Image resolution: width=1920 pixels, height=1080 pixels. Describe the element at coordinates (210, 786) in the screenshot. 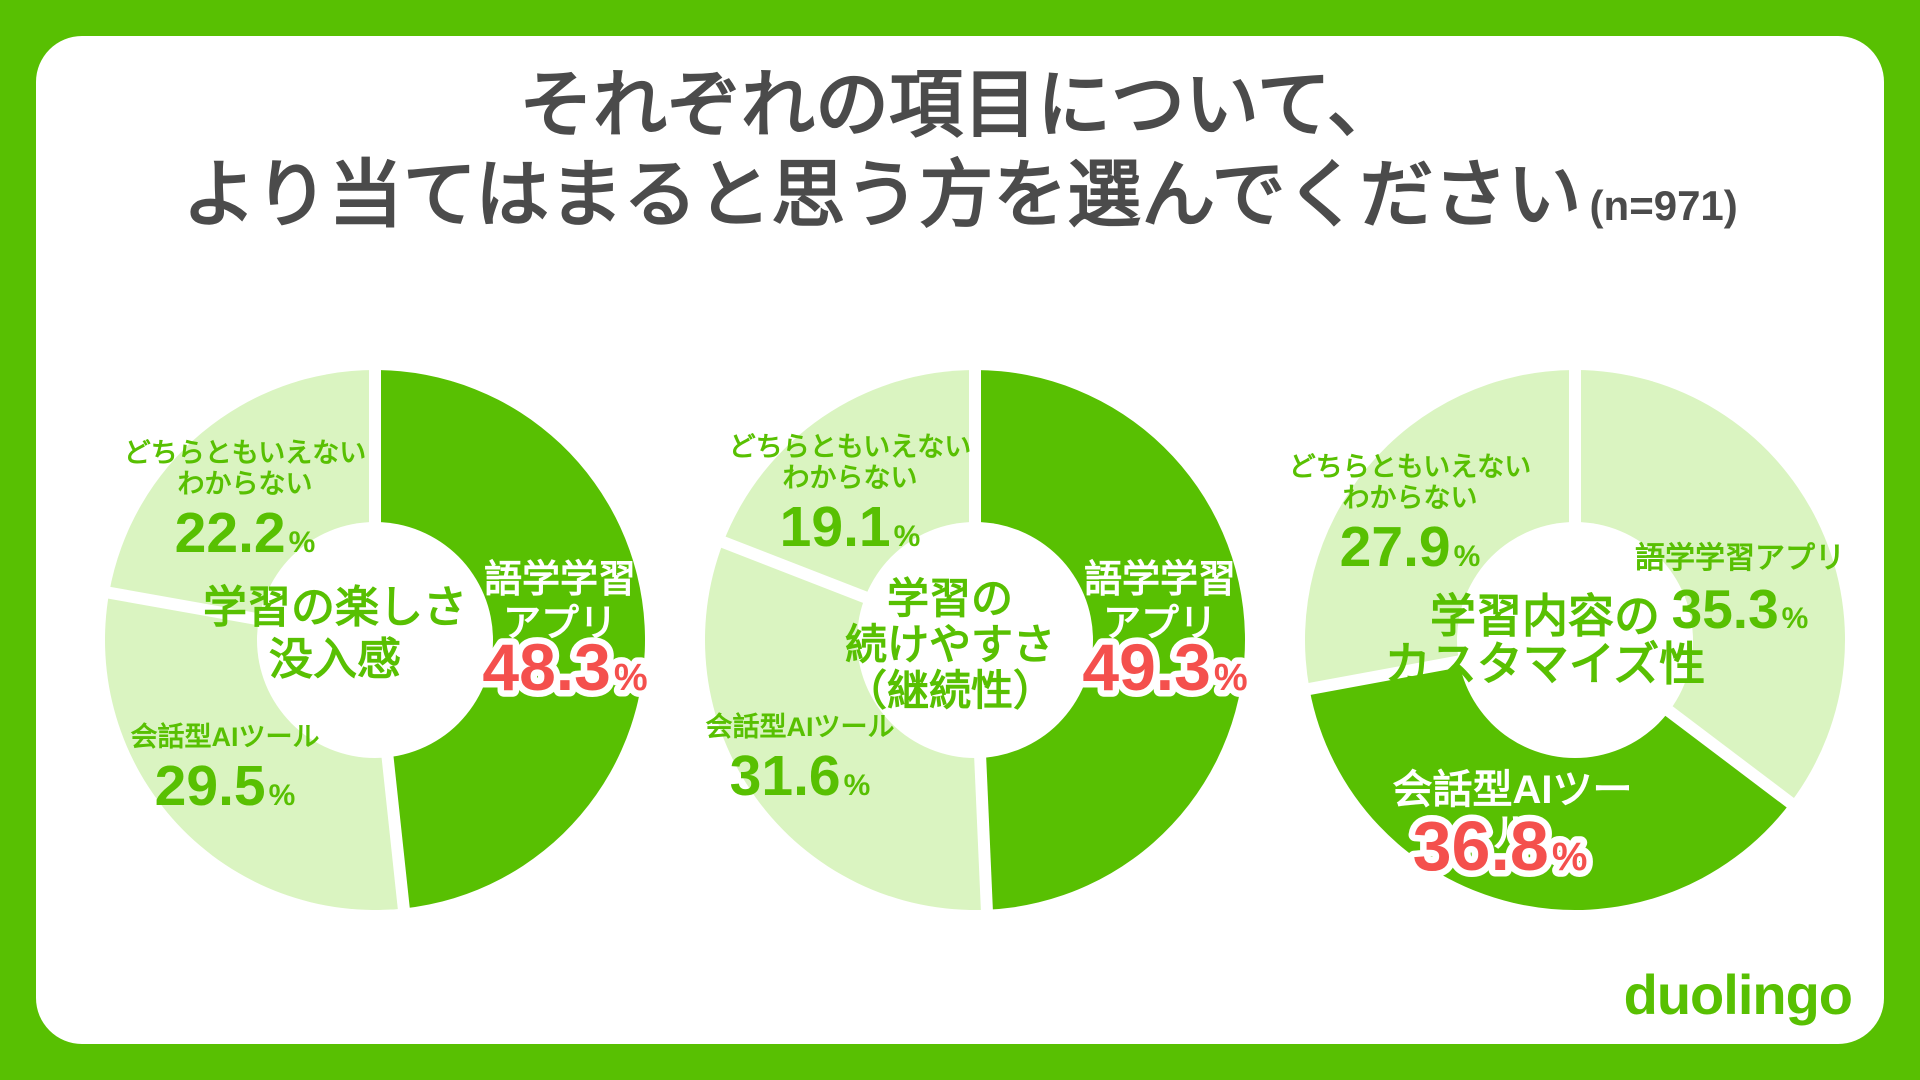

I see `value-number: 29.5` at that location.